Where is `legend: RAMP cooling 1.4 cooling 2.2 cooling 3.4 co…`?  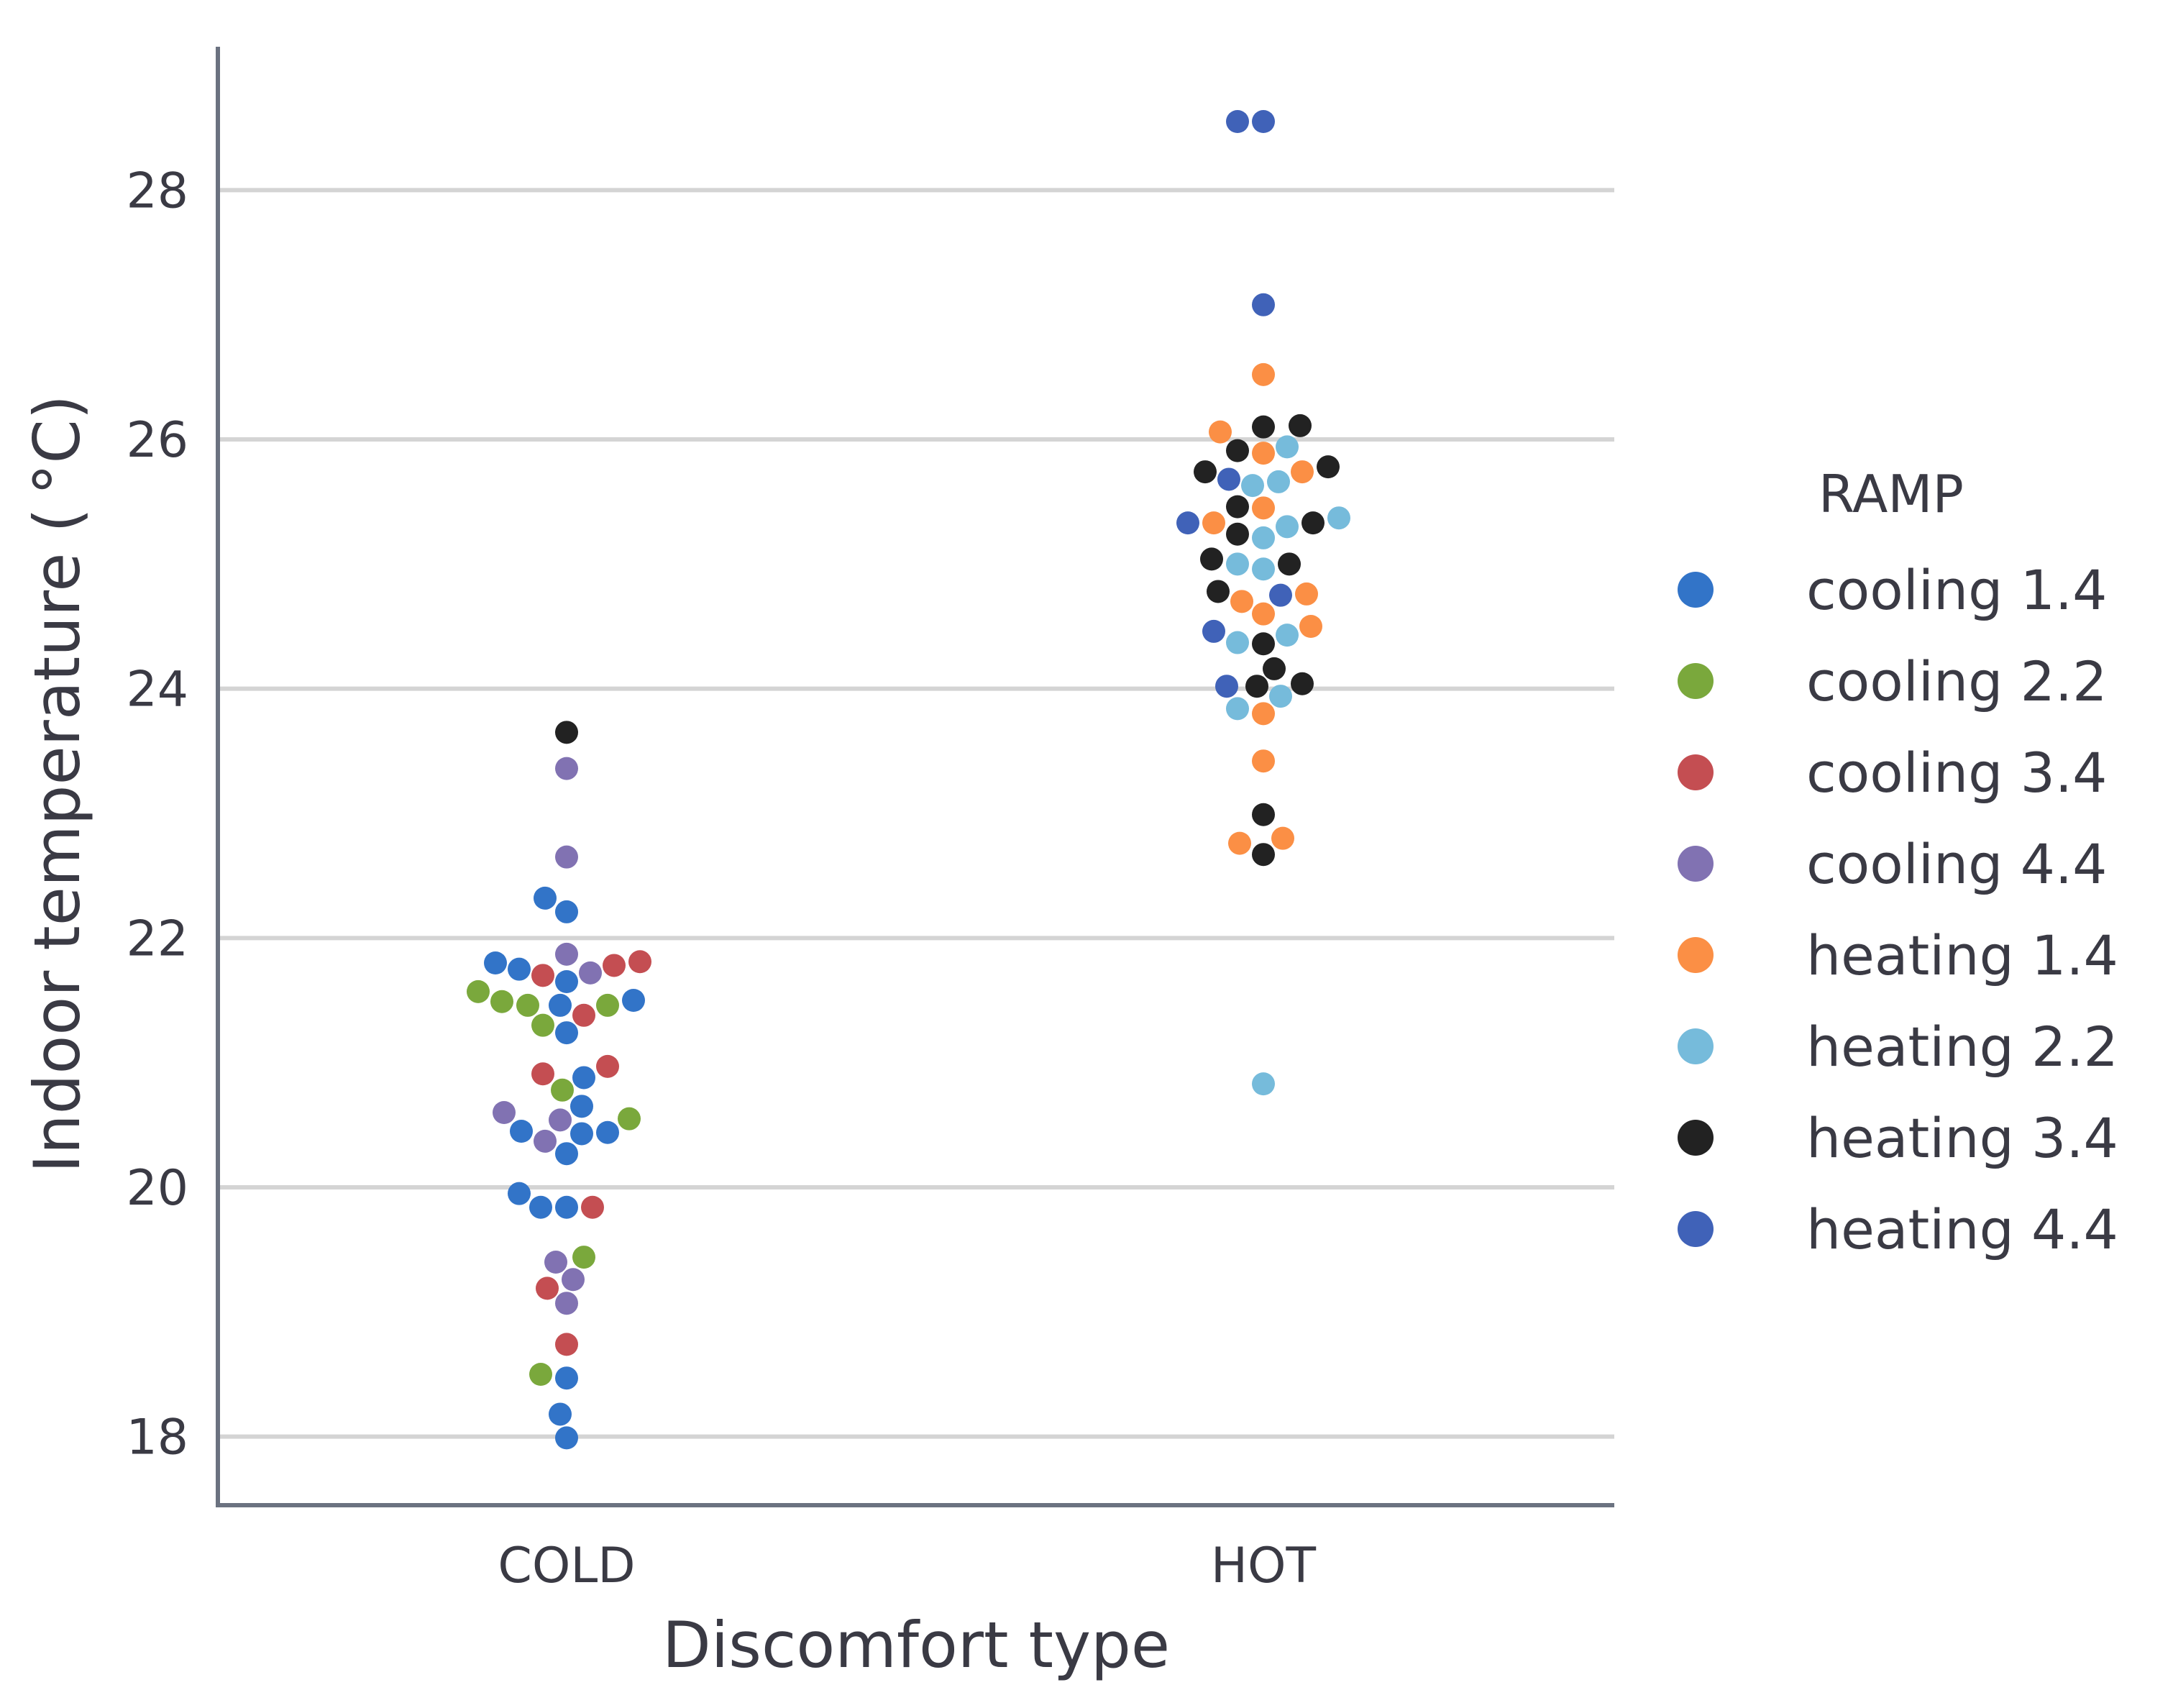 legend: RAMP cooling 1.4 cooling 2.2 cooling 3.4 co… is located at coordinates (1898, 862).